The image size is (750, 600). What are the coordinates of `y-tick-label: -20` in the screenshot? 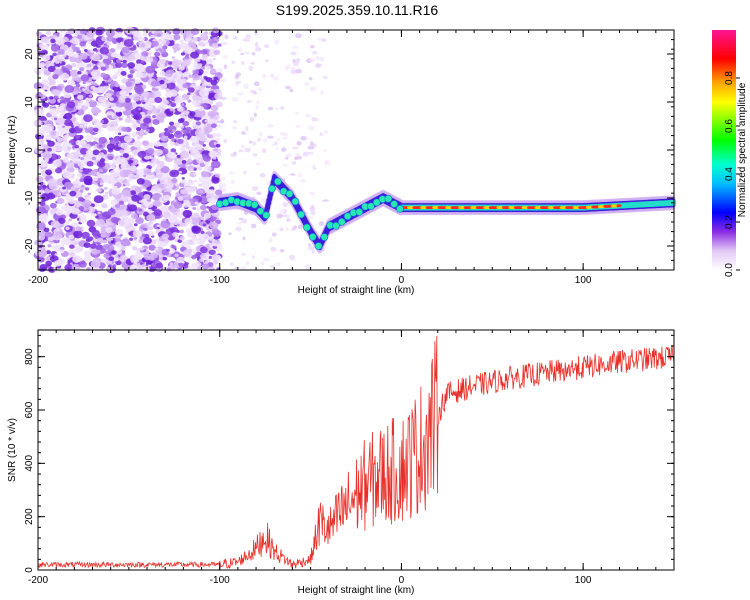 It's located at (29, 245).